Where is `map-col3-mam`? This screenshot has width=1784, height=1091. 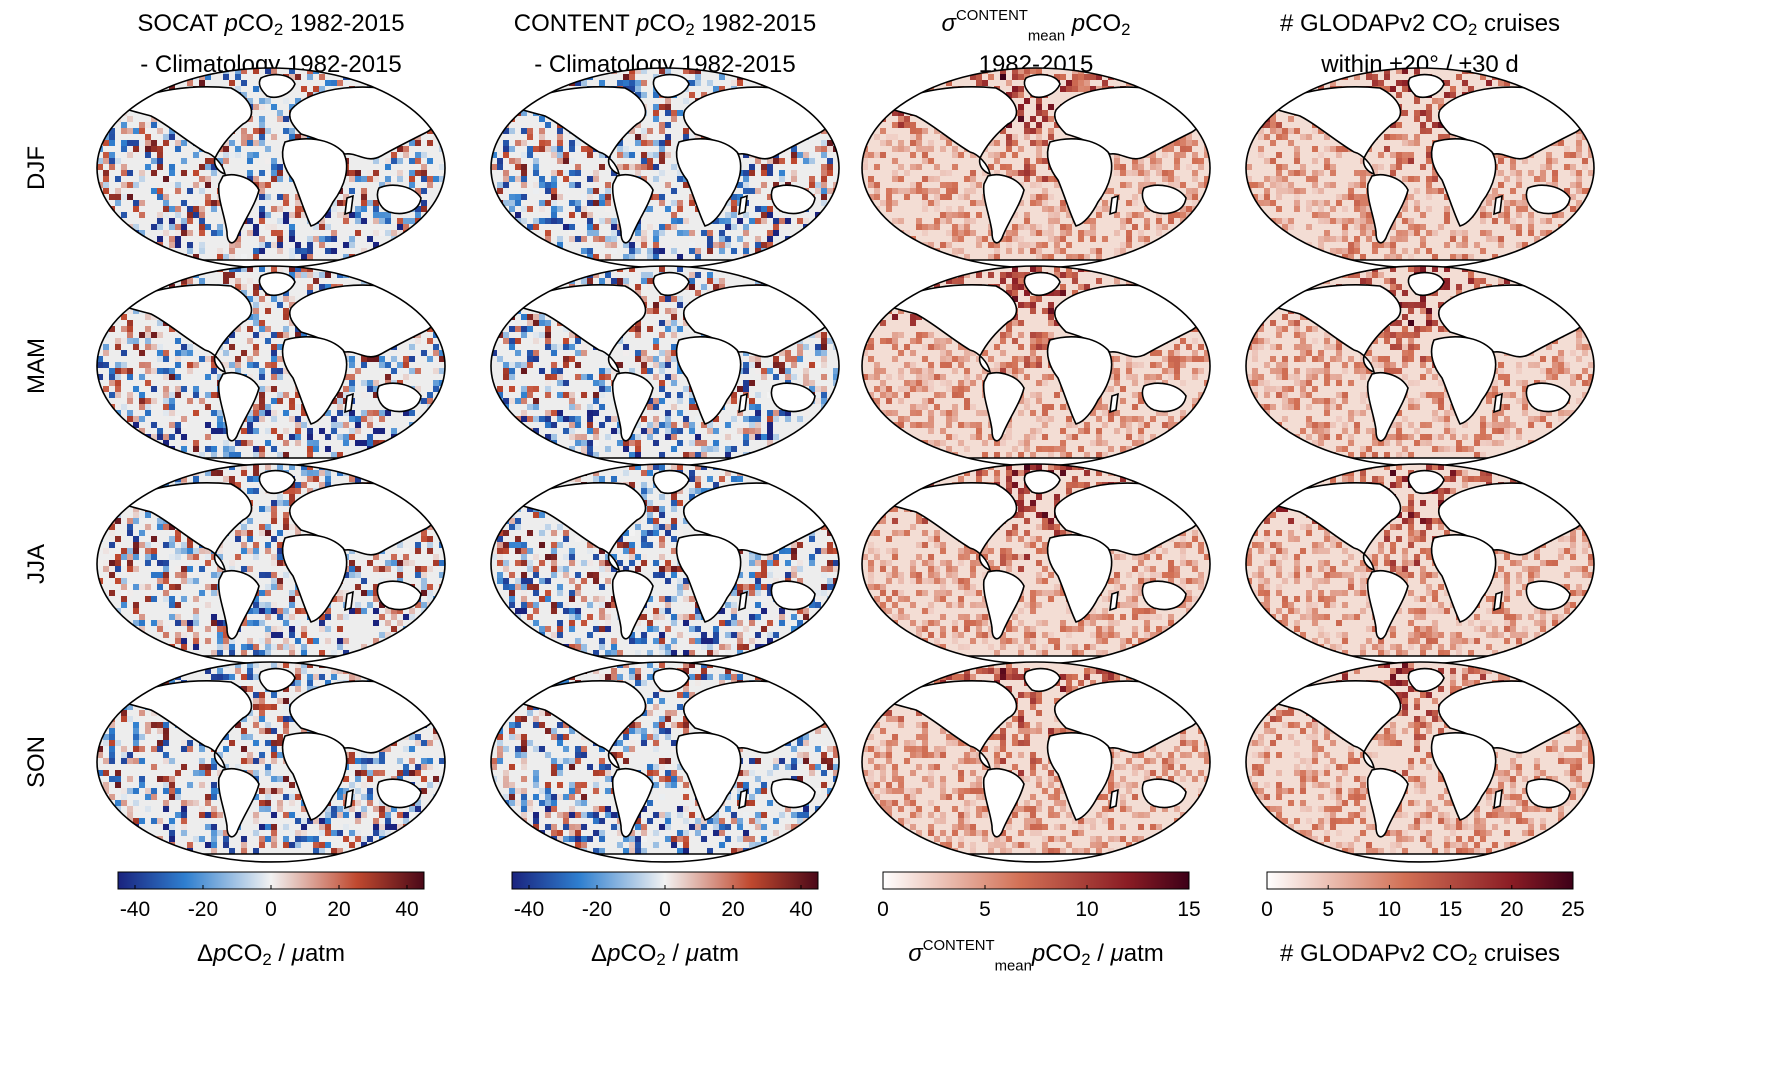
map-col3-mam is located at coordinates (1036, 366).